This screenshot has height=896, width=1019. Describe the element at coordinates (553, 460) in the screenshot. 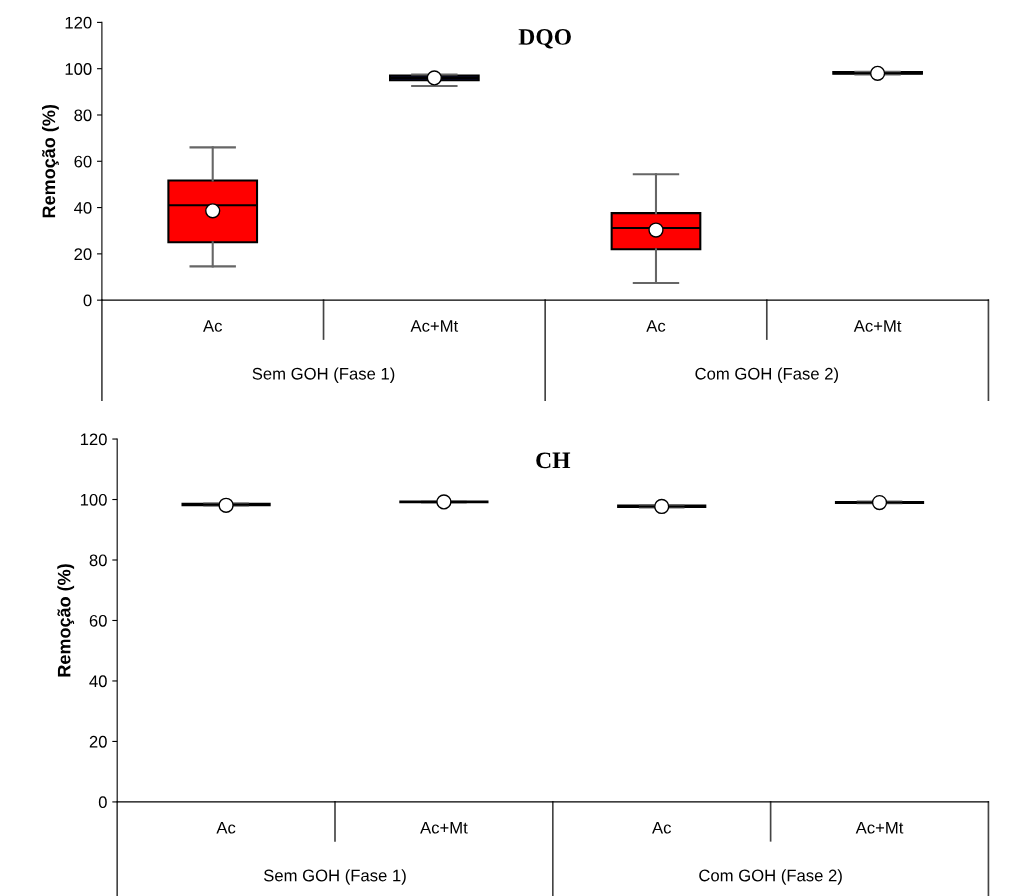

I see `chart-title: CH` at that location.